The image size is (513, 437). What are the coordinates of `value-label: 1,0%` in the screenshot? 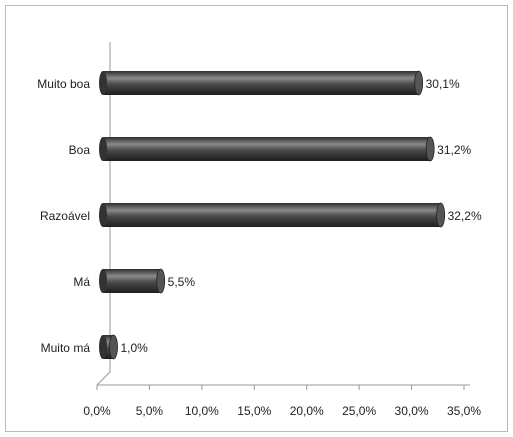 It's located at (134, 348).